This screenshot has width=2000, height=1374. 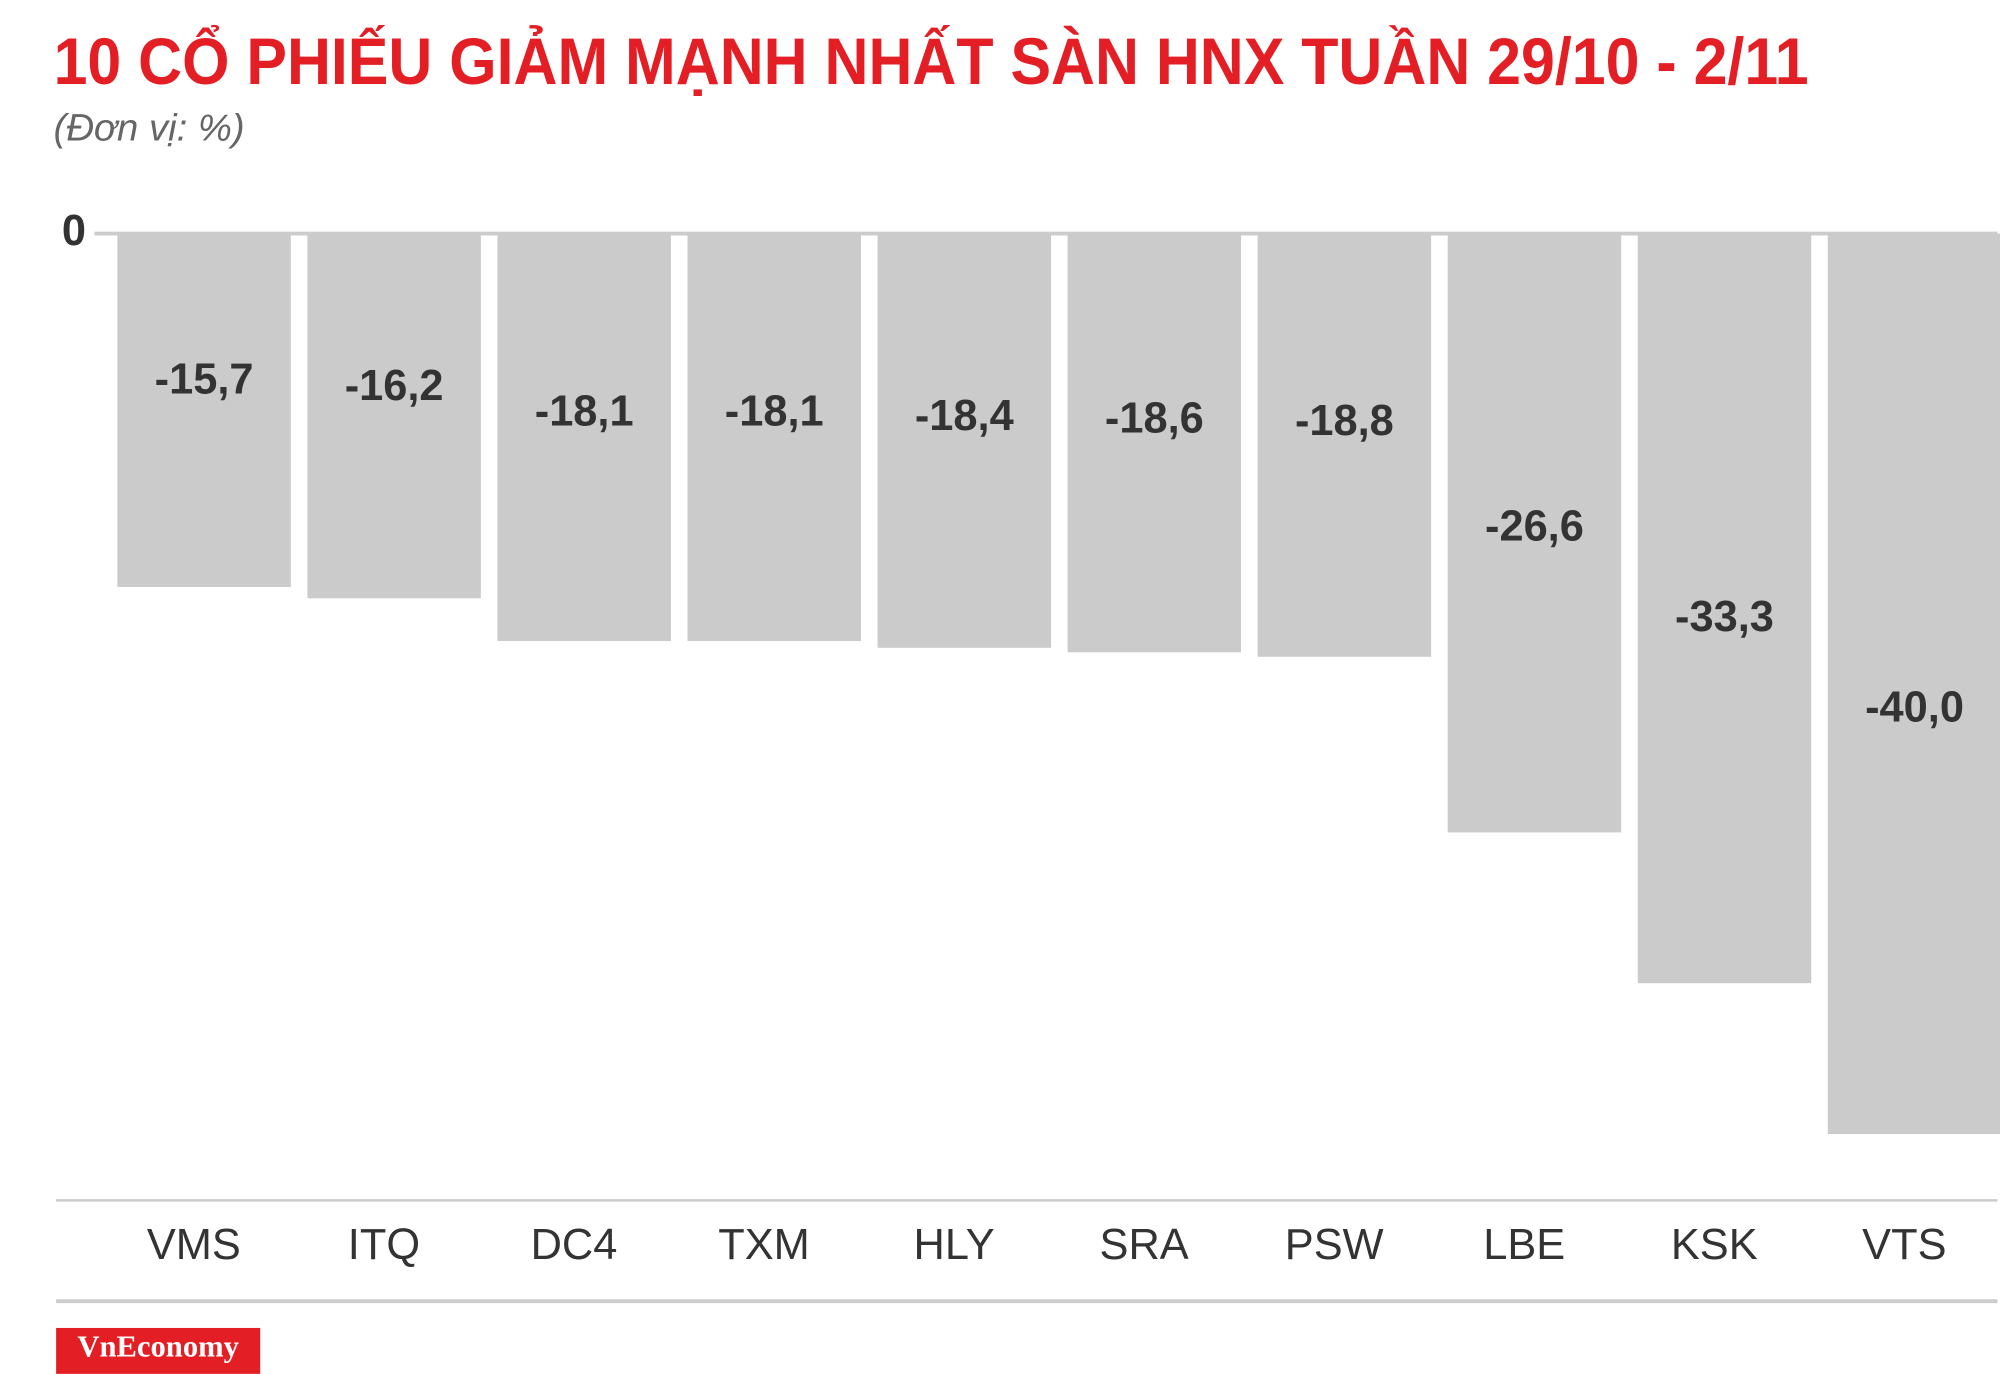 I want to click on x-tick-label: SRA, so click(x=1144, y=1245).